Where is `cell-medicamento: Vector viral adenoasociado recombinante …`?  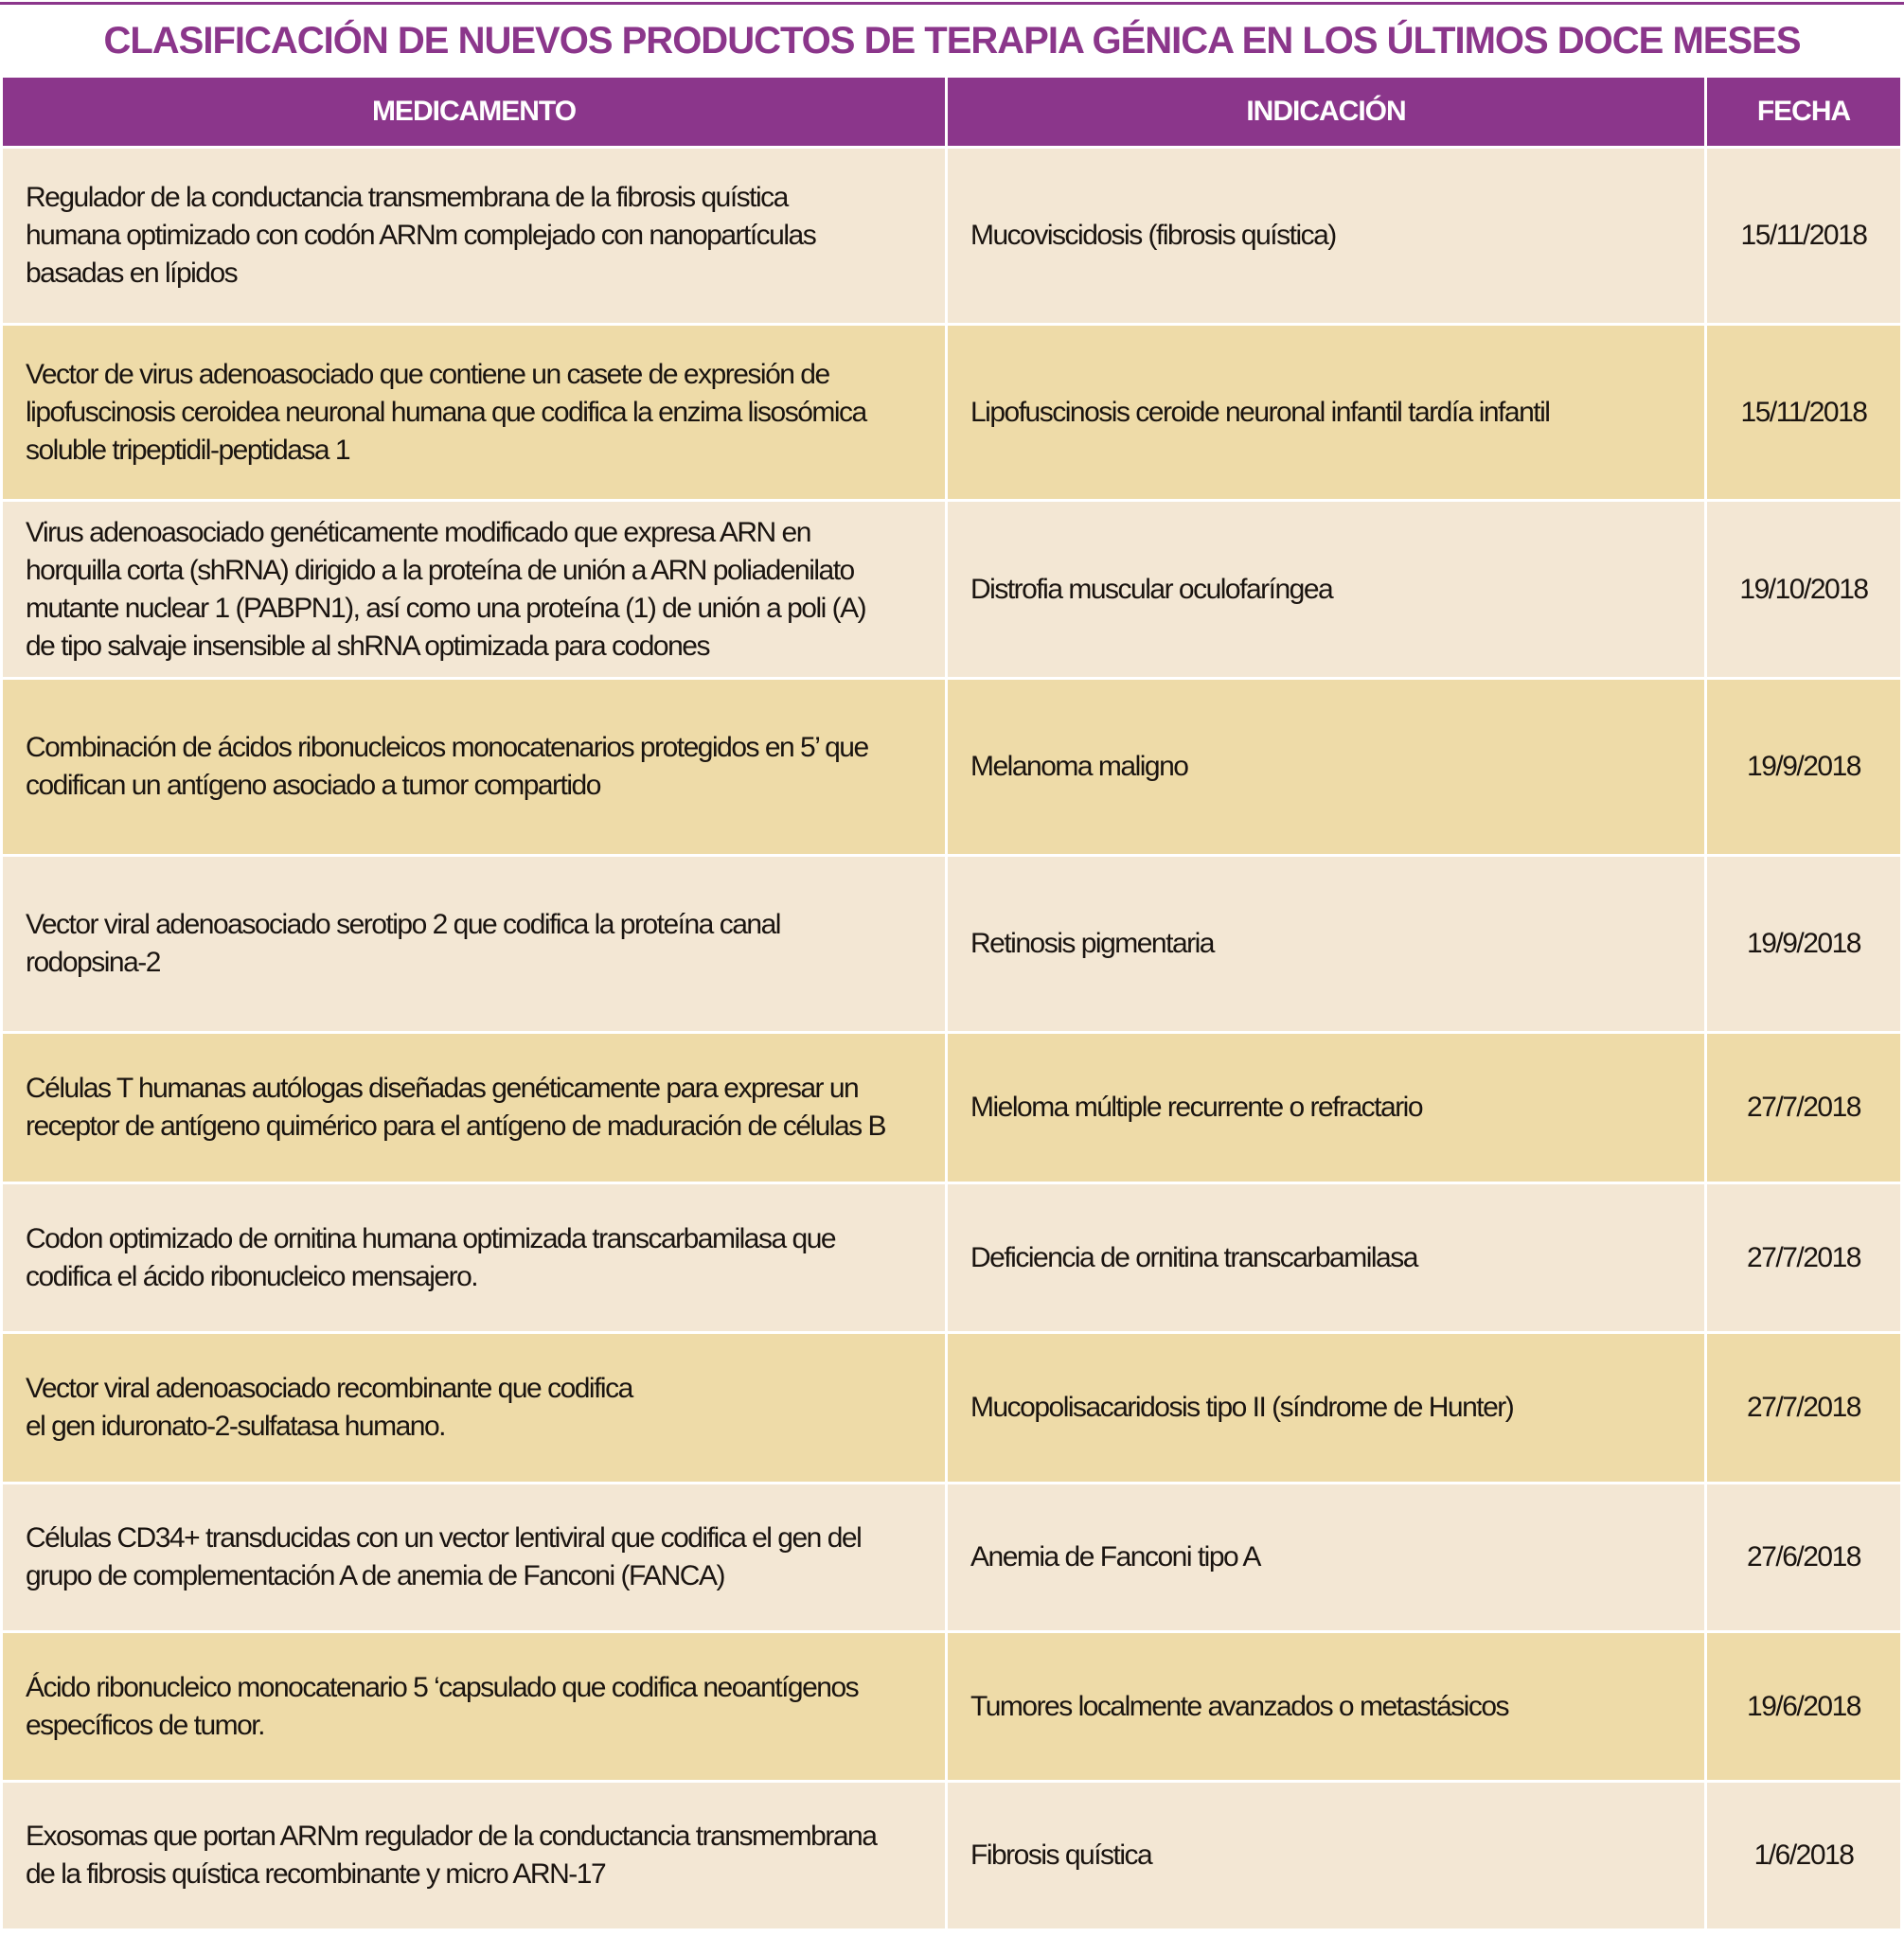 cell-medicamento: Vector viral adenoasociado recombinante … is located at coordinates (476, 1408).